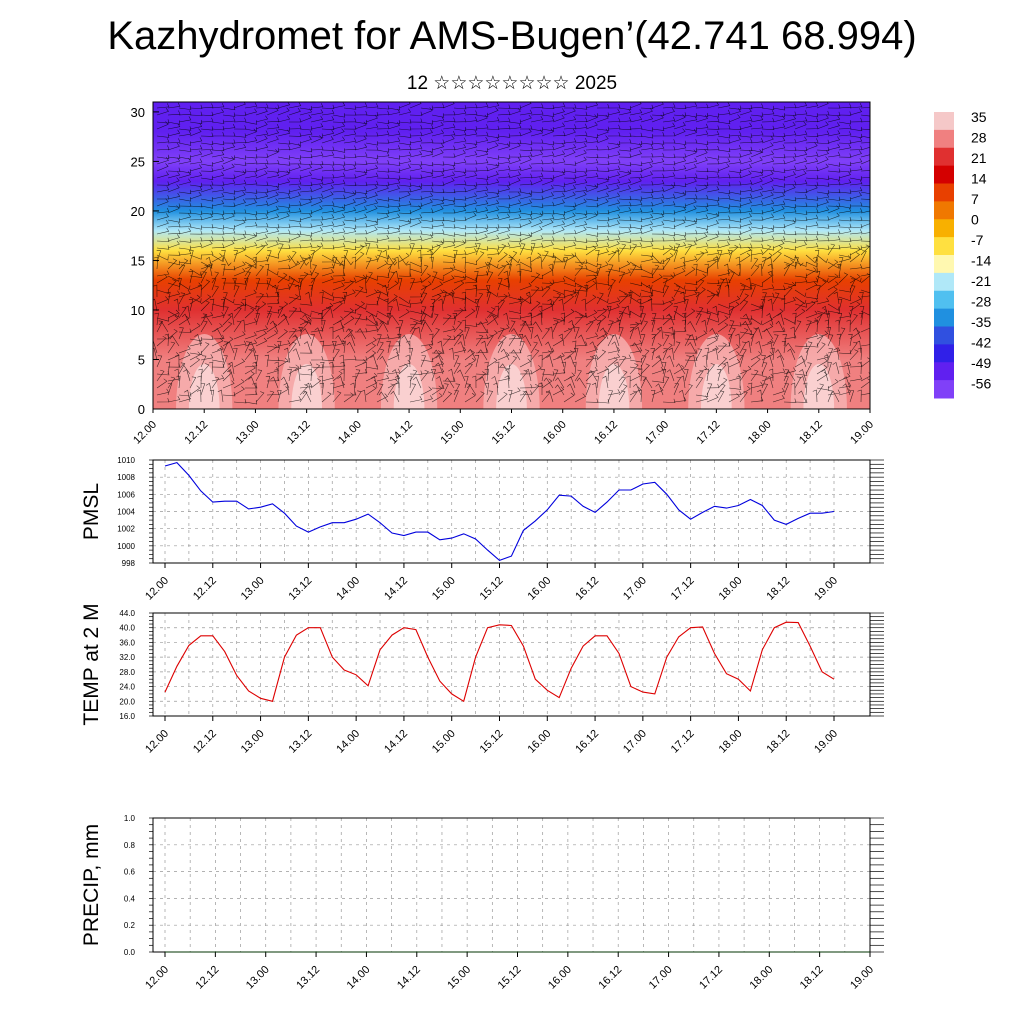  What do you see at coordinates (944, 371) in the screenshot?
I see `colorbar-swatch` at bounding box center [944, 371].